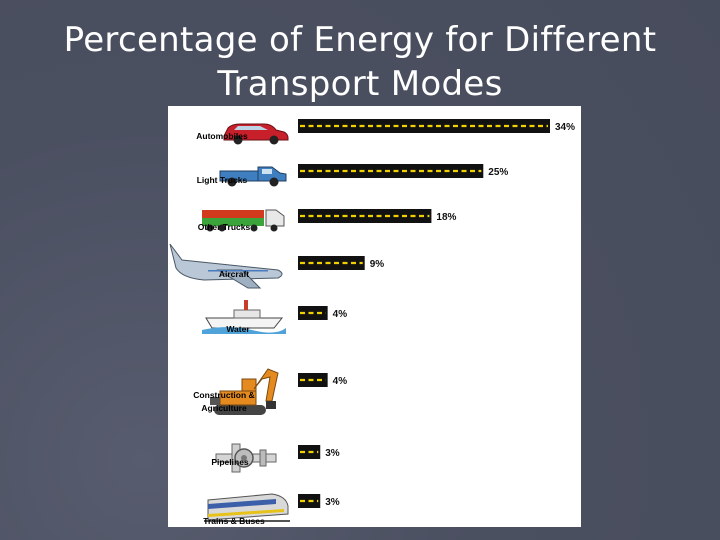  What do you see at coordinates (247, 507) in the screenshot?
I see `train-icon` at bounding box center [247, 507].